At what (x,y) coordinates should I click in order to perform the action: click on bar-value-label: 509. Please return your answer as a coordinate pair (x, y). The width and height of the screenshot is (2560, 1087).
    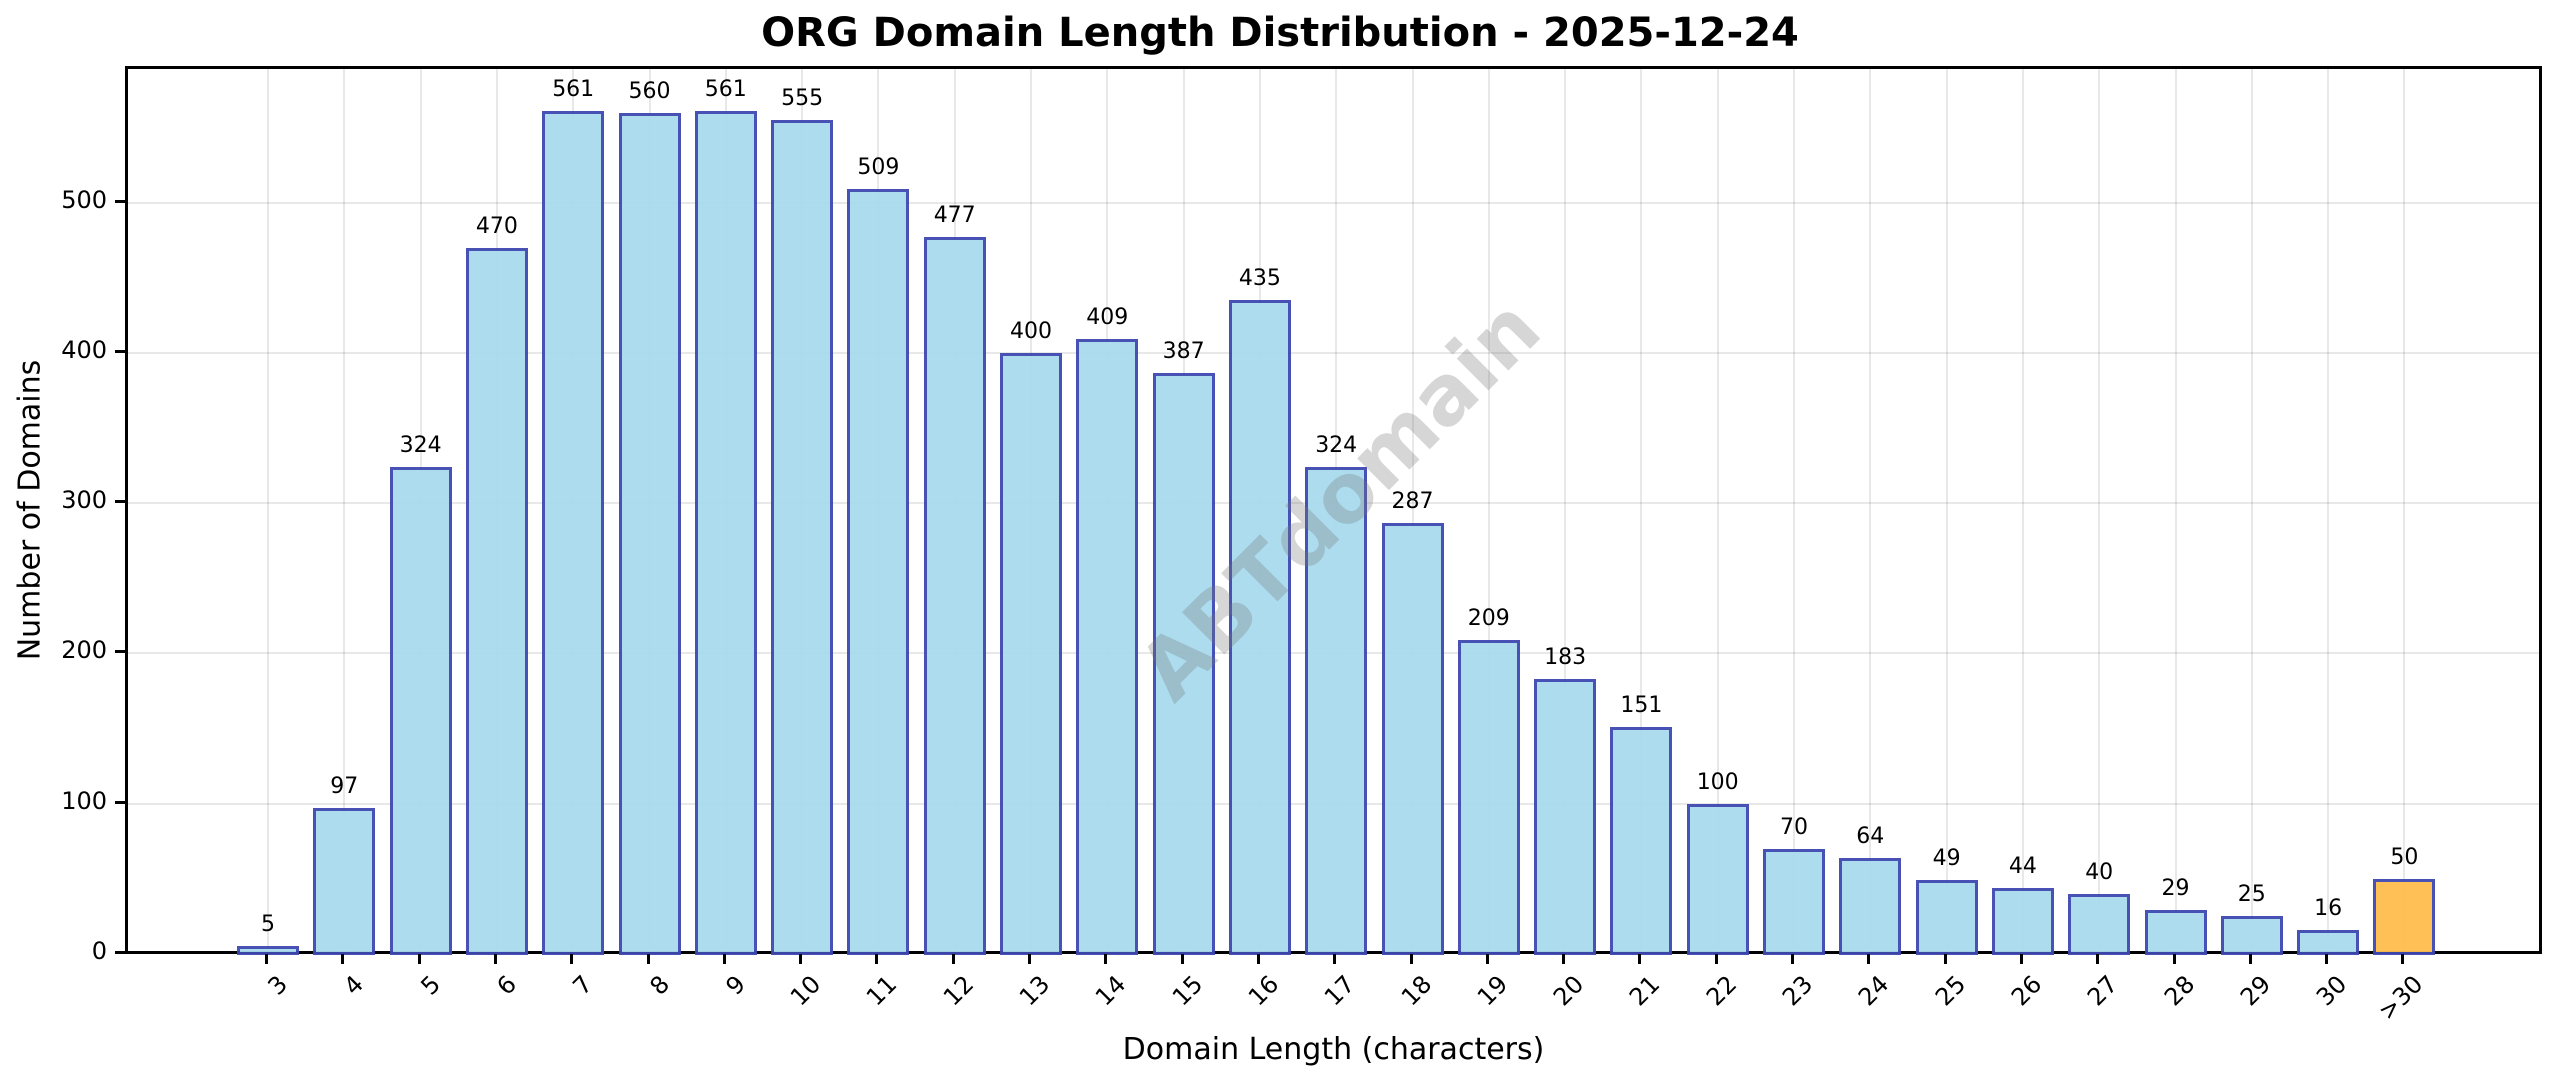
    Looking at the image, I should click on (878, 168).